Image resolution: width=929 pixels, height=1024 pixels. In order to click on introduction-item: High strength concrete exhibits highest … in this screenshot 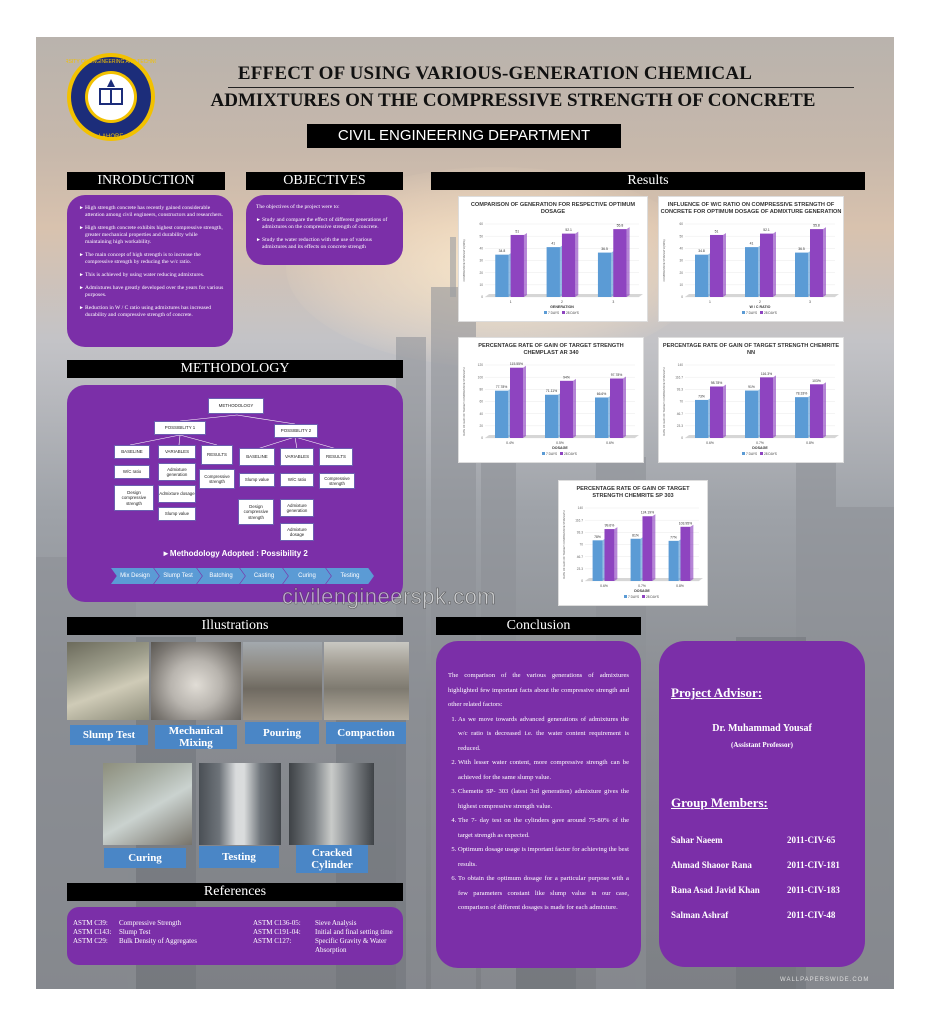, I will do `click(152, 235)`.